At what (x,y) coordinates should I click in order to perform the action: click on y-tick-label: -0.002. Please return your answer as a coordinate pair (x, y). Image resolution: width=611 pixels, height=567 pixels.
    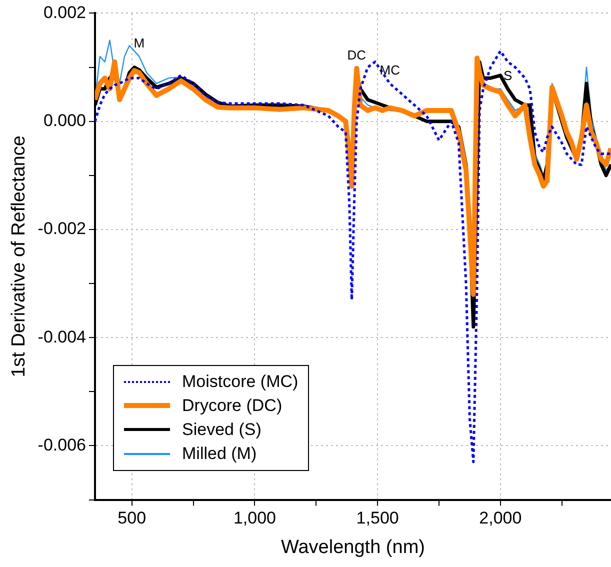
    Looking at the image, I should click on (62, 228).